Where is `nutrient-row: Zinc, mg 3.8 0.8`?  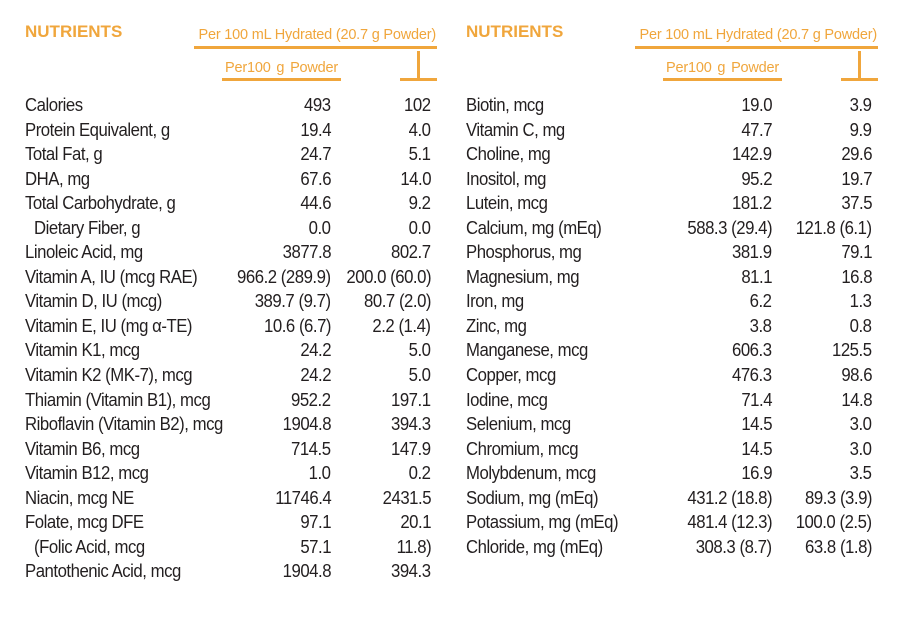
nutrient-row: Zinc, mg 3.8 0.8 is located at coordinates (672, 326).